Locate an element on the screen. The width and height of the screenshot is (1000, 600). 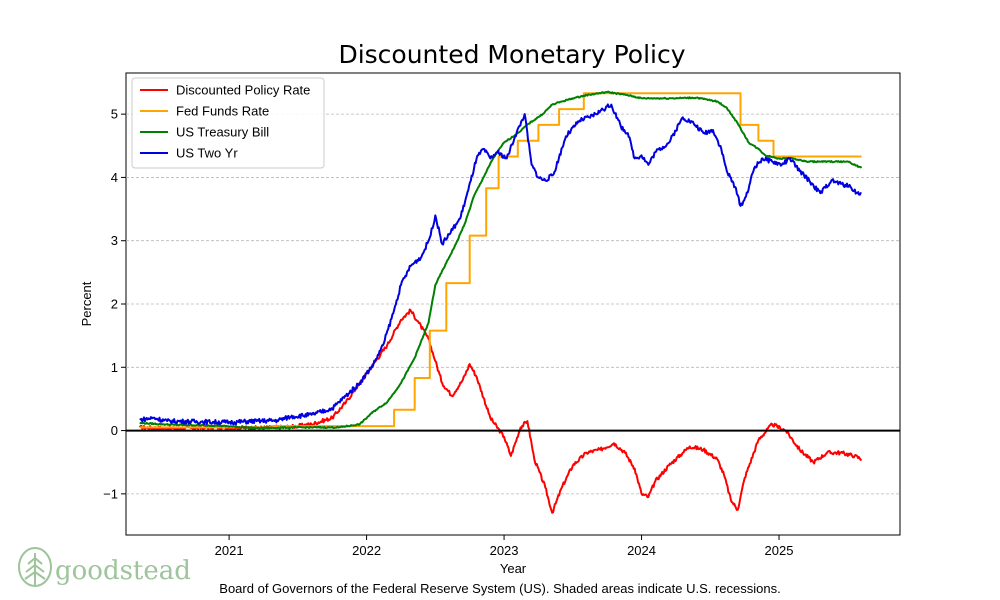
x-tick-label: 2023 is located at coordinates (504, 550).